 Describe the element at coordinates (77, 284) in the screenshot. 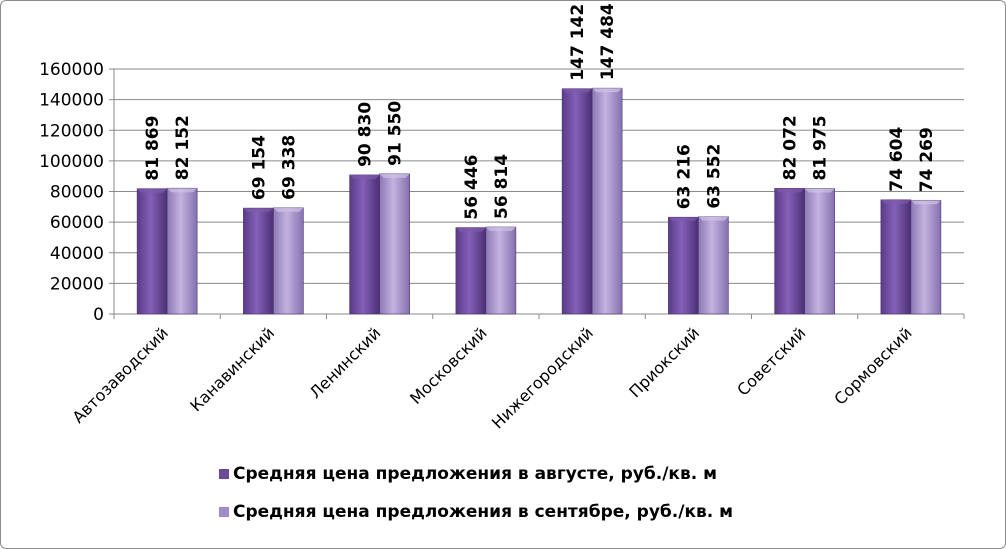

I see `y-tick-label: 20000` at that location.